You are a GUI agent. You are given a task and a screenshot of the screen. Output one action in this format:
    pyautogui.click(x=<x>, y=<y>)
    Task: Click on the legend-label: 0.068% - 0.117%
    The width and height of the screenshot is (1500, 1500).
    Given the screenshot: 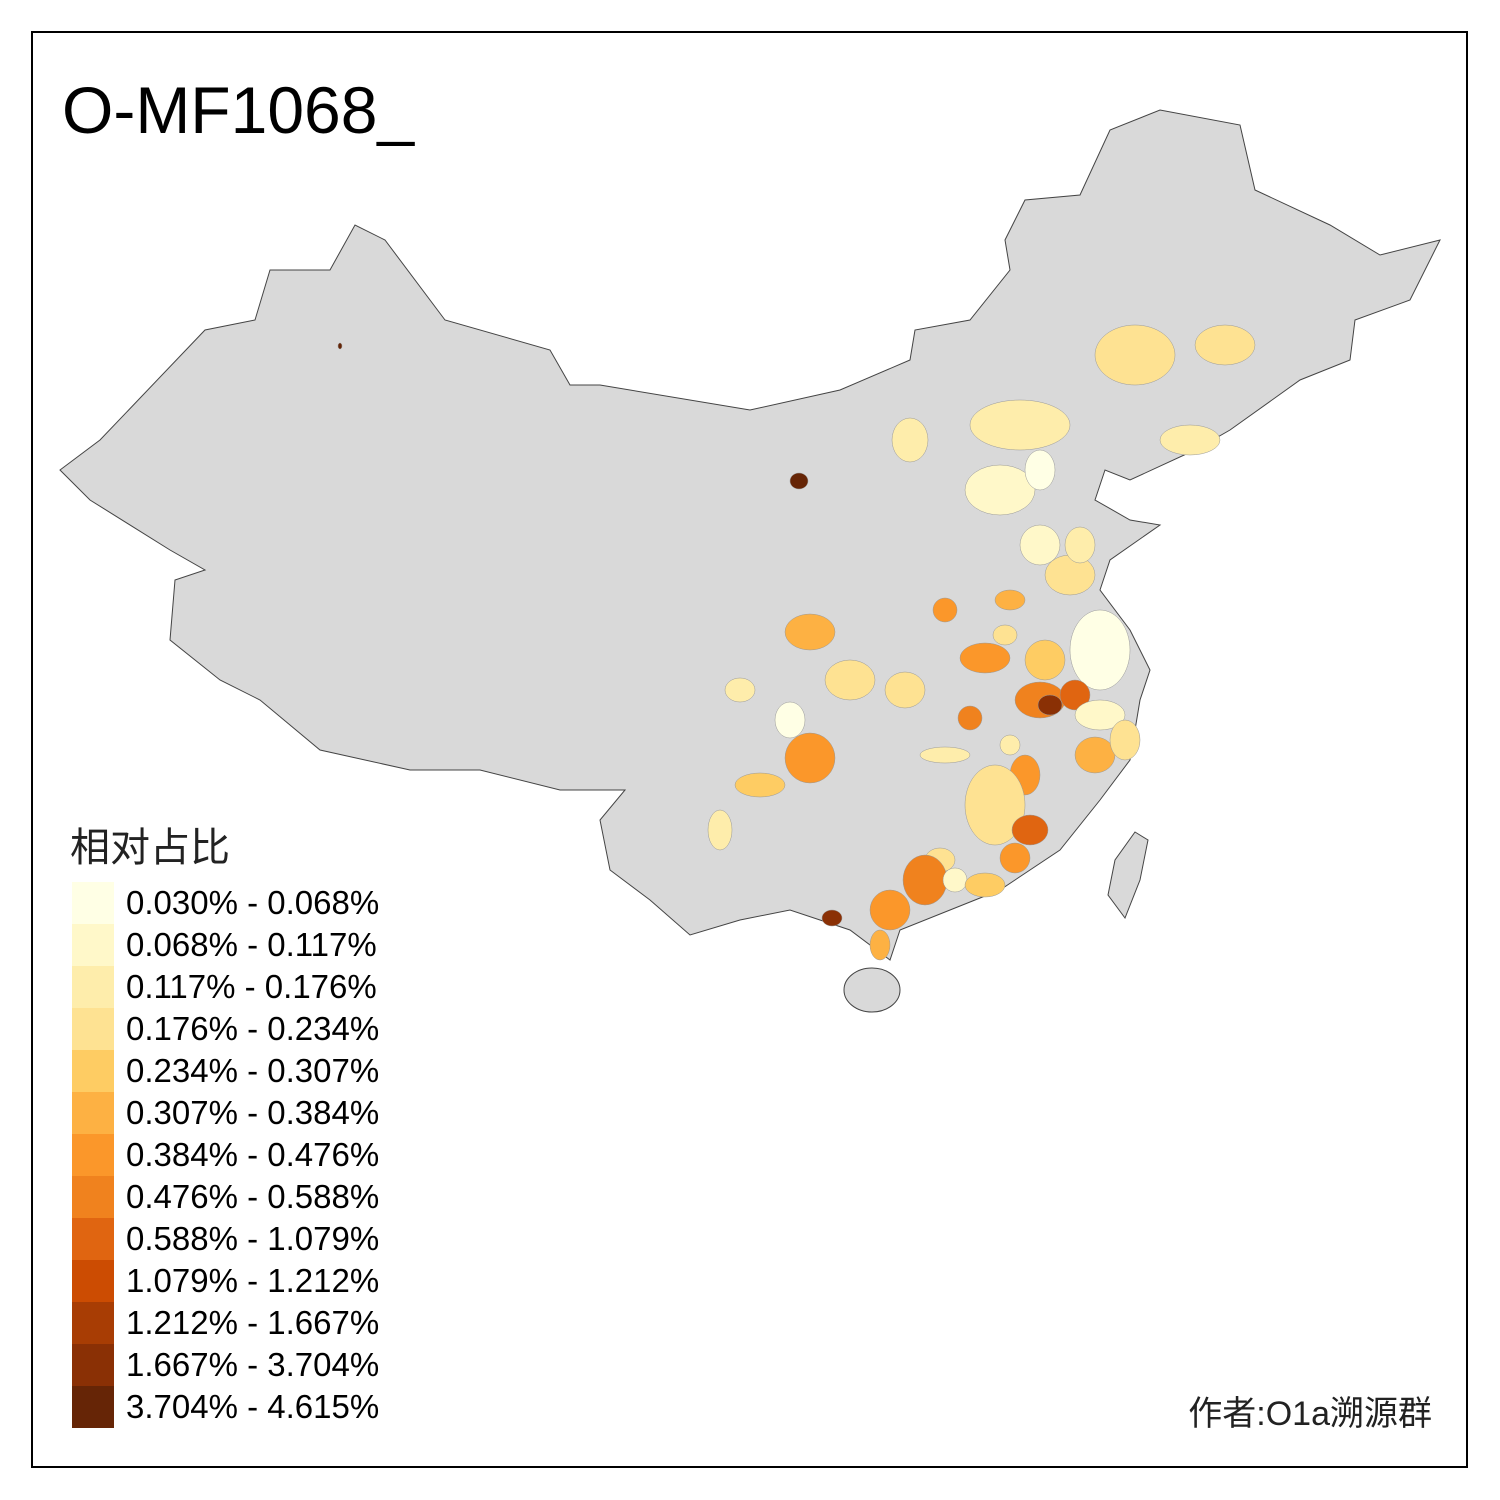 What is the action you would take?
    pyautogui.click(x=251, y=944)
    